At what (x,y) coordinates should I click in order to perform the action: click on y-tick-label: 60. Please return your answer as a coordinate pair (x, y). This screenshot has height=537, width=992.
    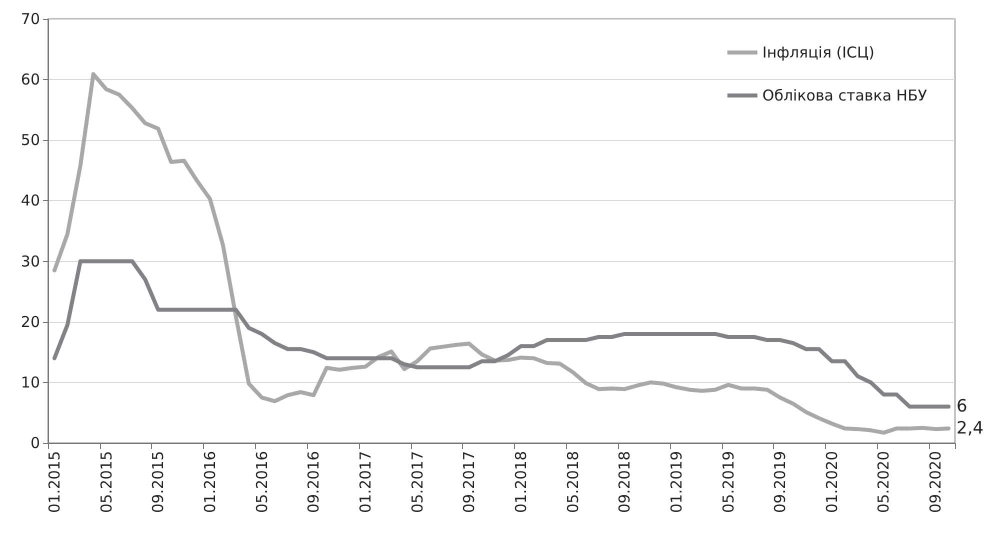
    Looking at the image, I should click on (30, 79).